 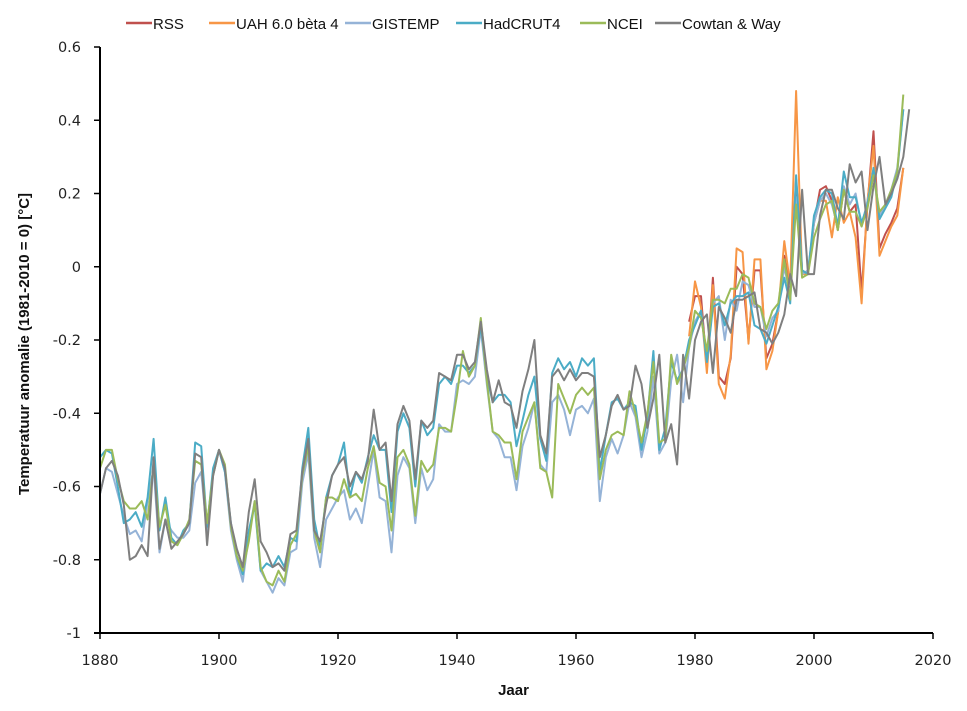 I want to click on legend-label: RSS, so click(x=168, y=24).